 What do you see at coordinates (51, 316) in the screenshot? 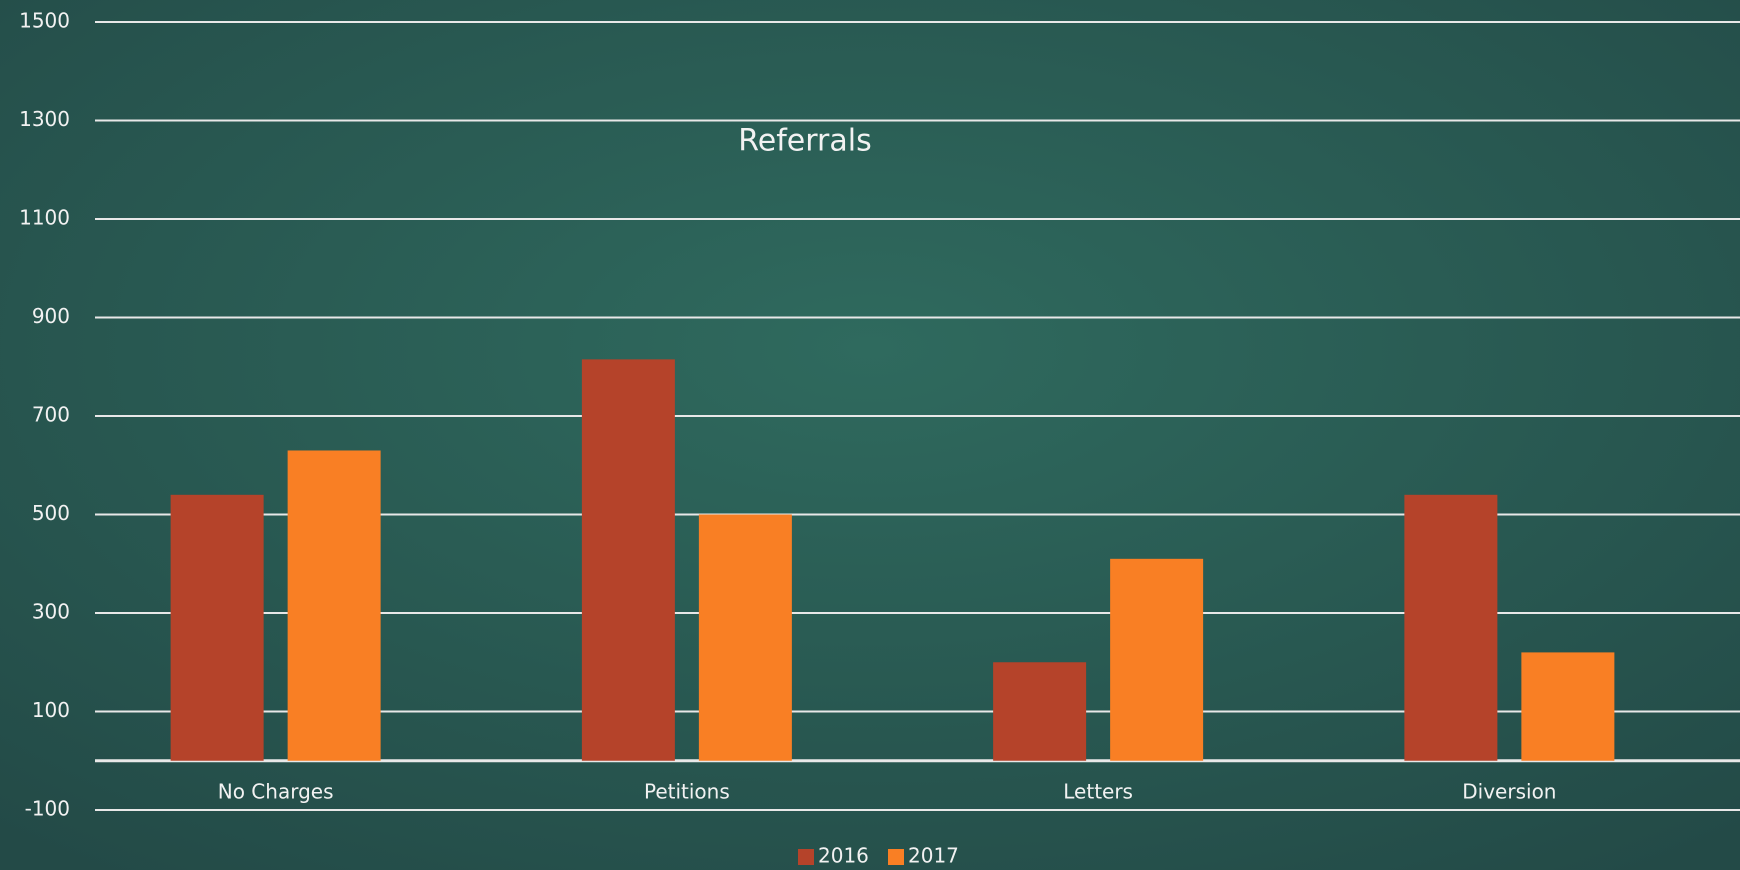
I see `y-tick-label: 900` at bounding box center [51, 316].